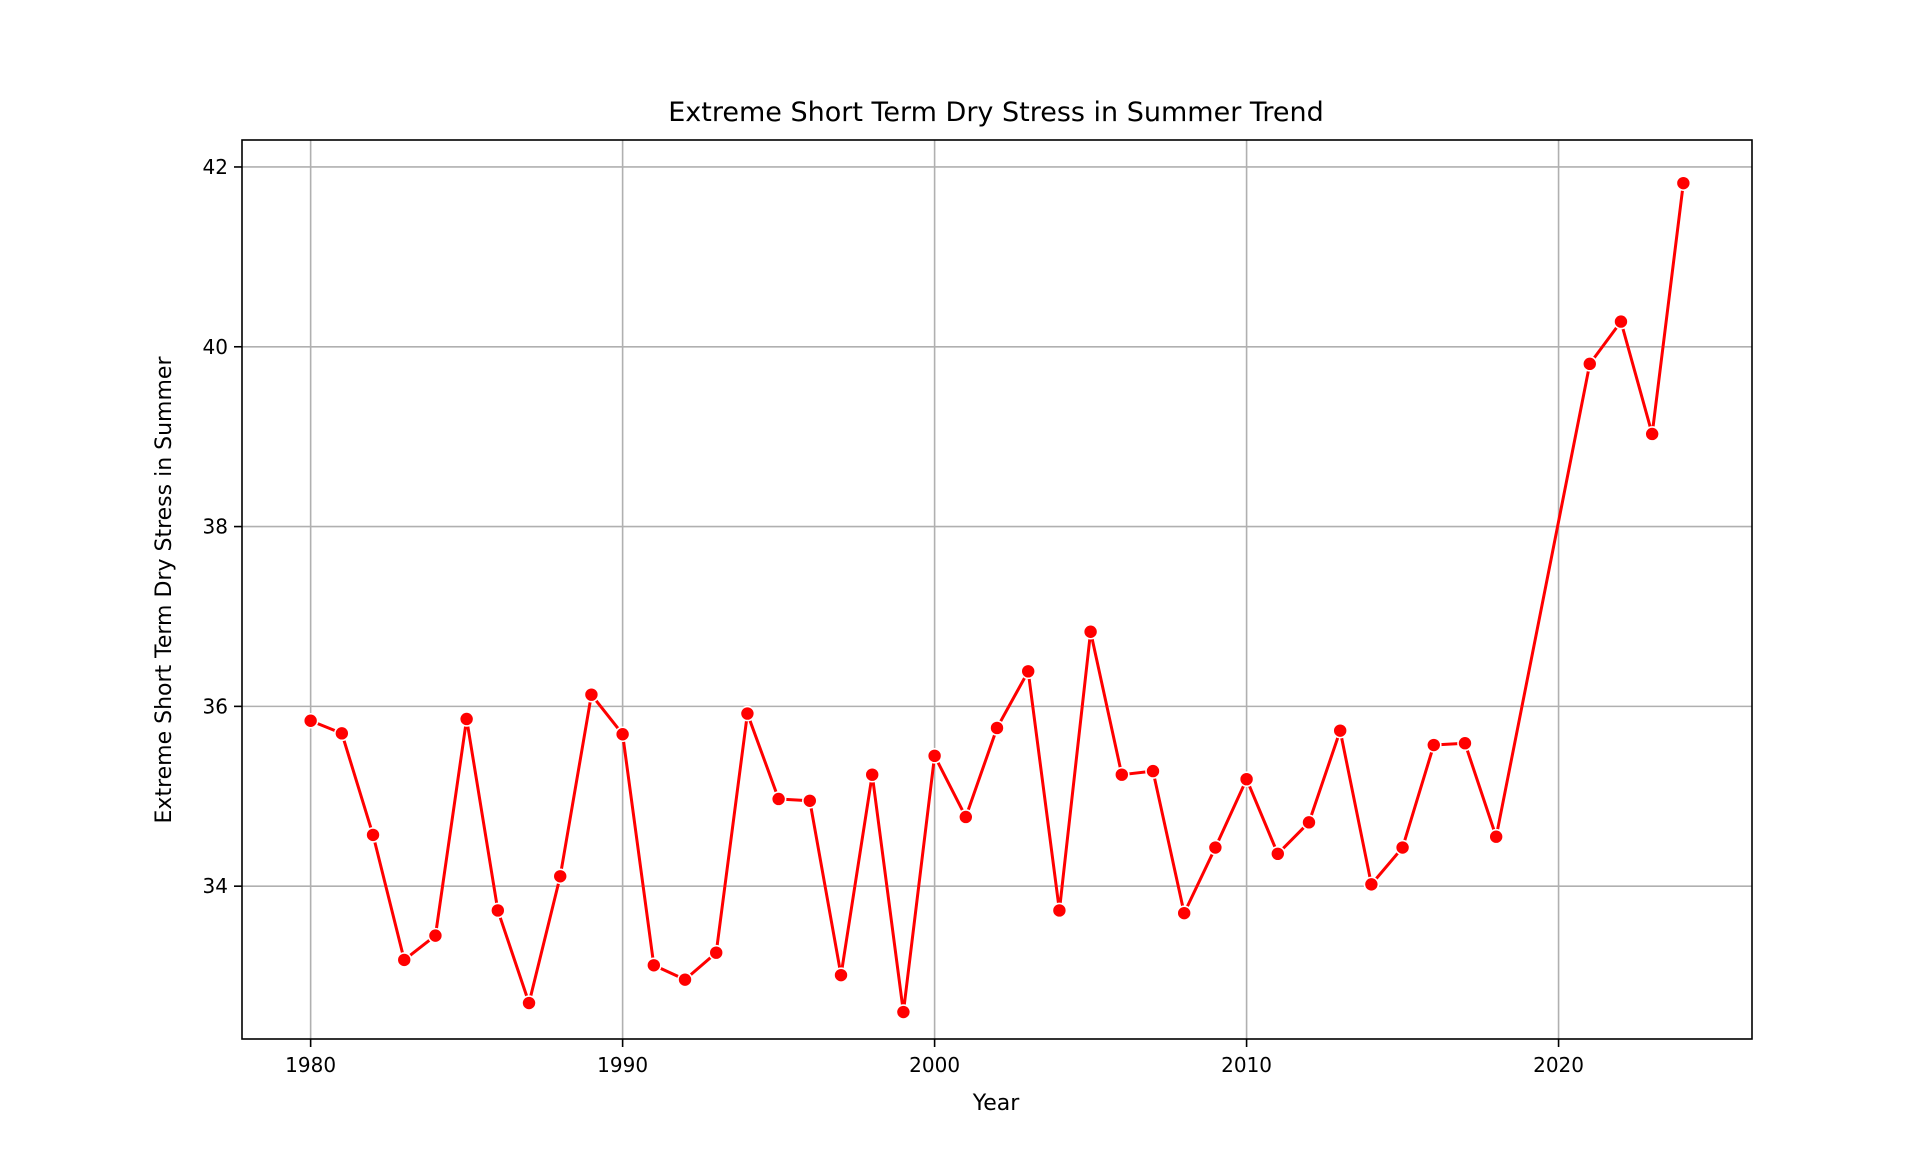 Image resolution: width=1920 pixels, height=1152 pixels. I want to click on x-tick-label: 2010, so click(1246, 1065).